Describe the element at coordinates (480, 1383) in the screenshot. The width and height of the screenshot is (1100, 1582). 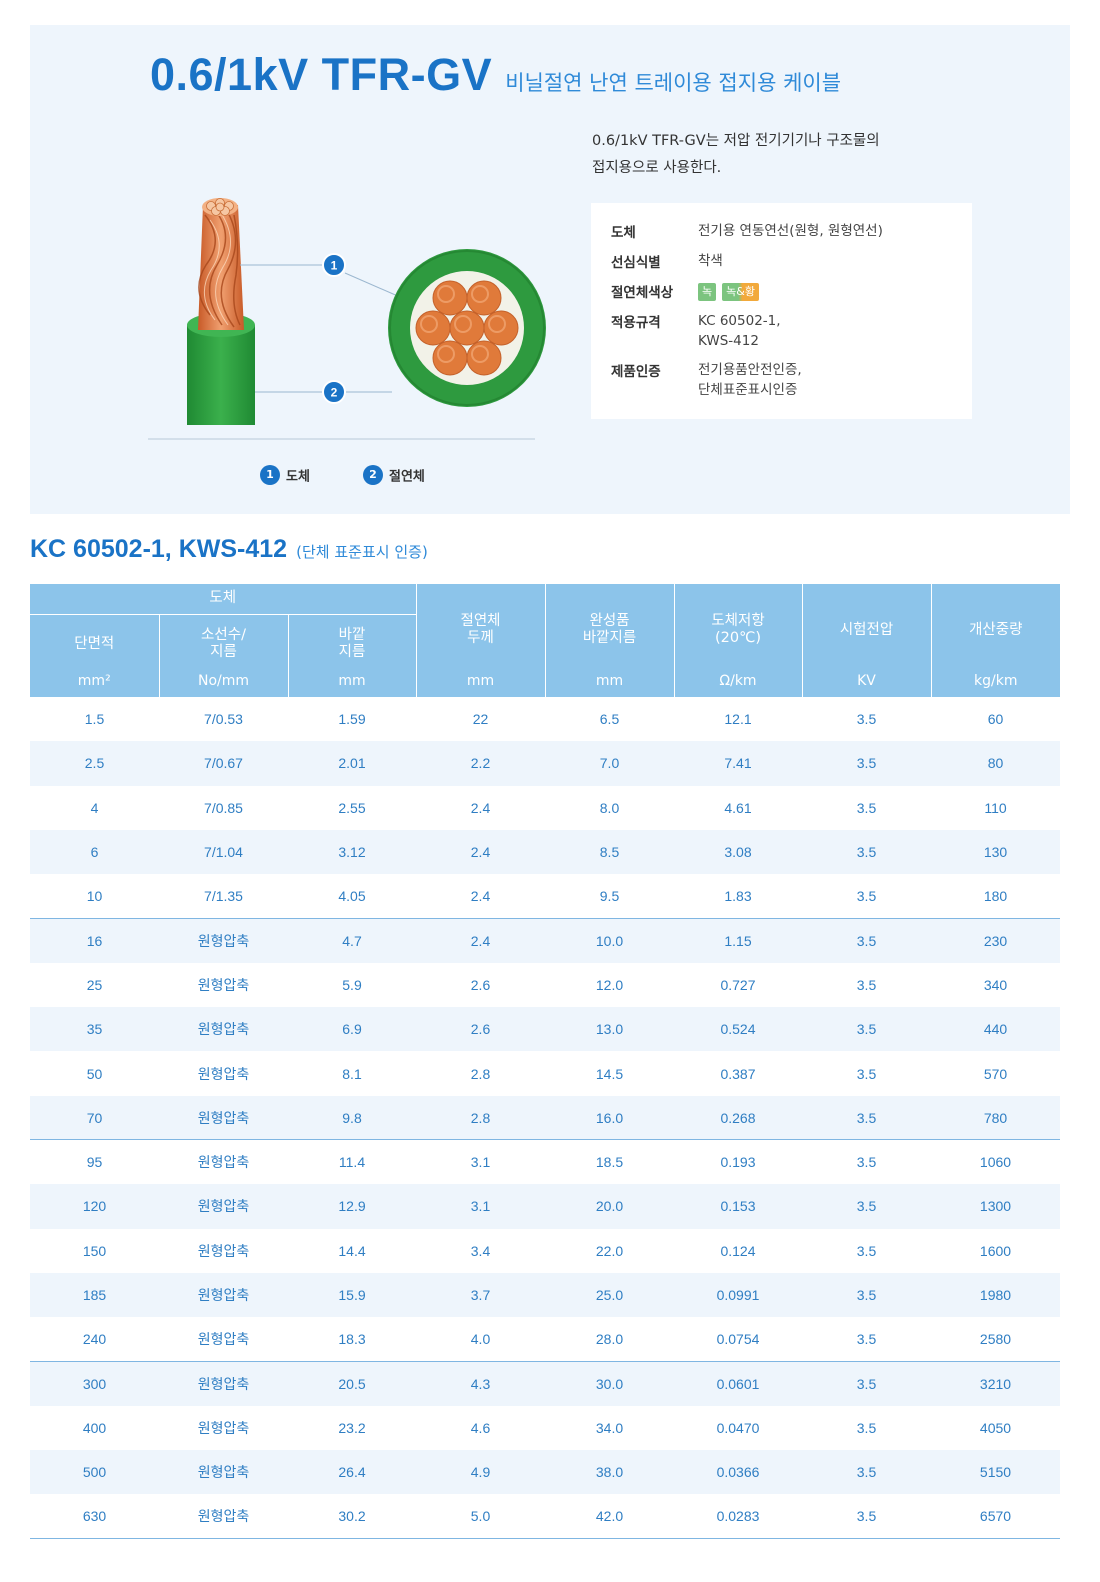
I see `table-cell: 4.3` at that location.